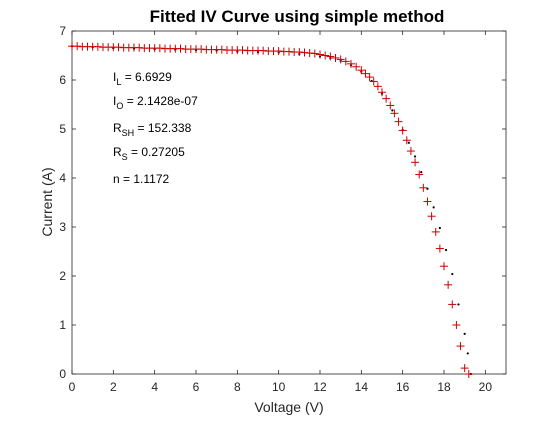  I want to click on parameter-subscript: O, so click(119, 106).